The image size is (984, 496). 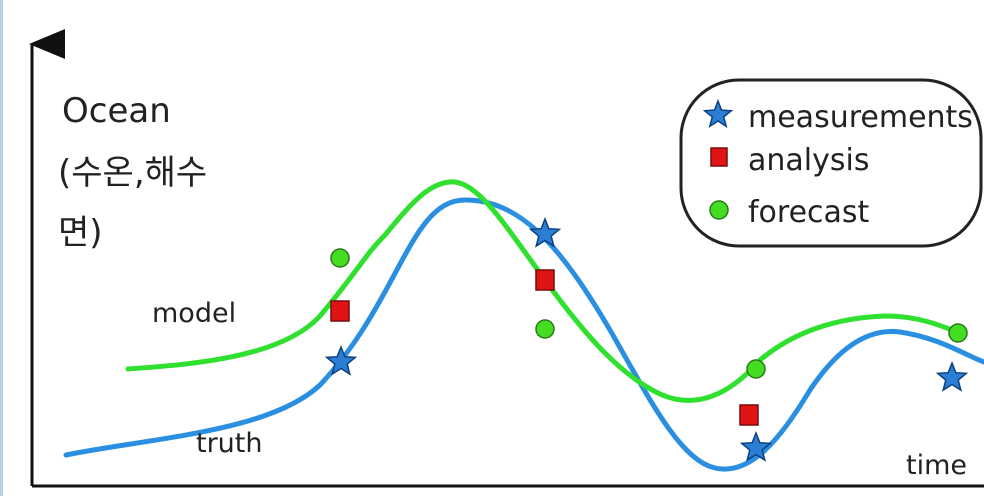 I want to click on legend-measurements-label: measurements, so click(x=860, y=117).